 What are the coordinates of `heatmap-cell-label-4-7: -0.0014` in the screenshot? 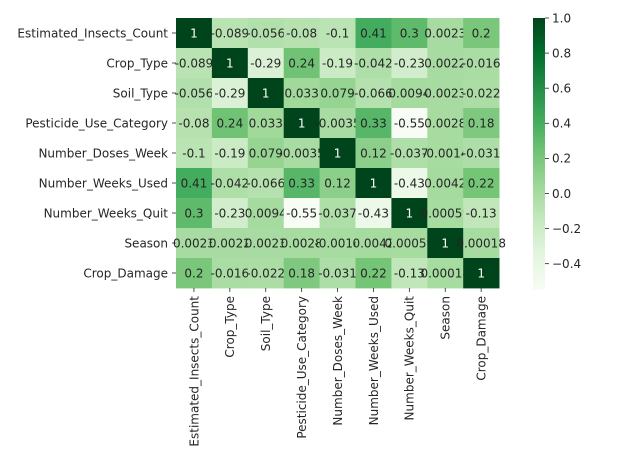 It's located at (445, 153).